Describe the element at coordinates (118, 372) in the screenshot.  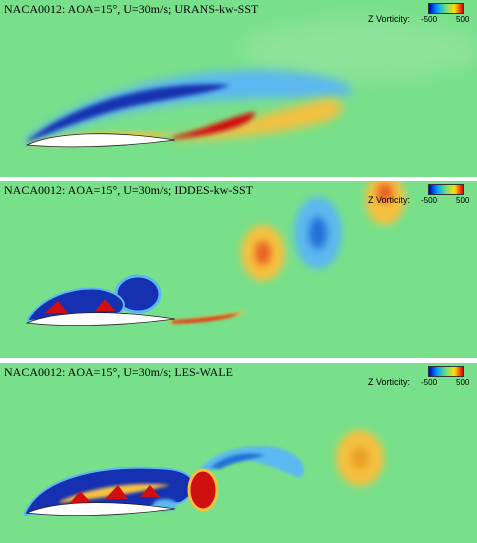
I see `panel-title: NACA0012: AOA=15°, U=30m/s; LES-WALE` at that location.